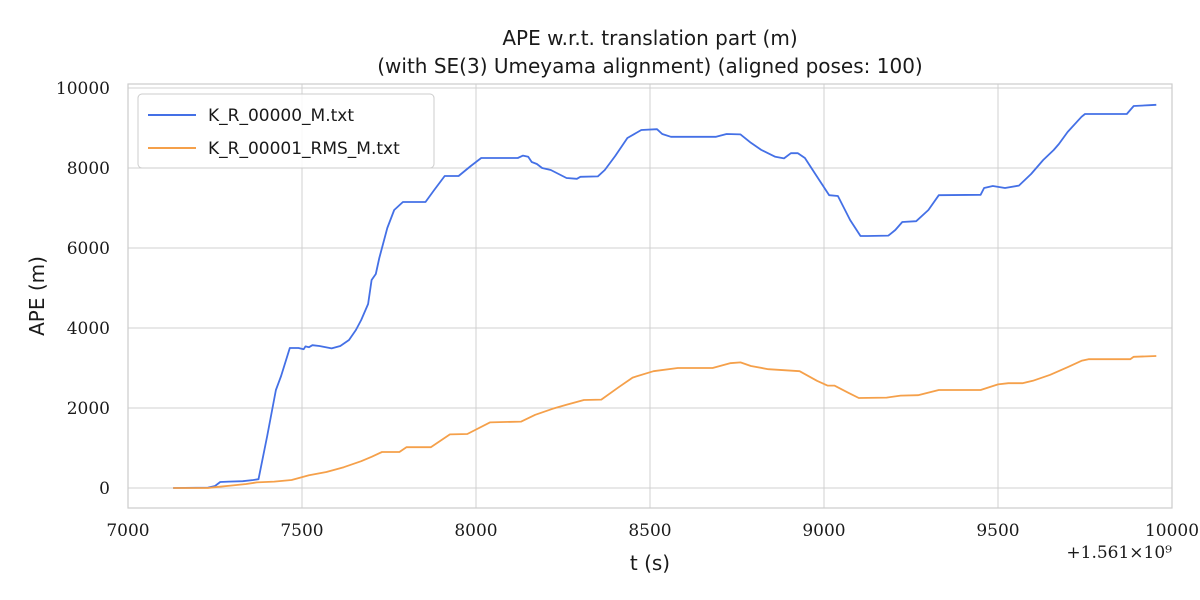 This screenshot has width=1200, height=600. I want to click on y-tick-label: 6000, so click(88, 249).